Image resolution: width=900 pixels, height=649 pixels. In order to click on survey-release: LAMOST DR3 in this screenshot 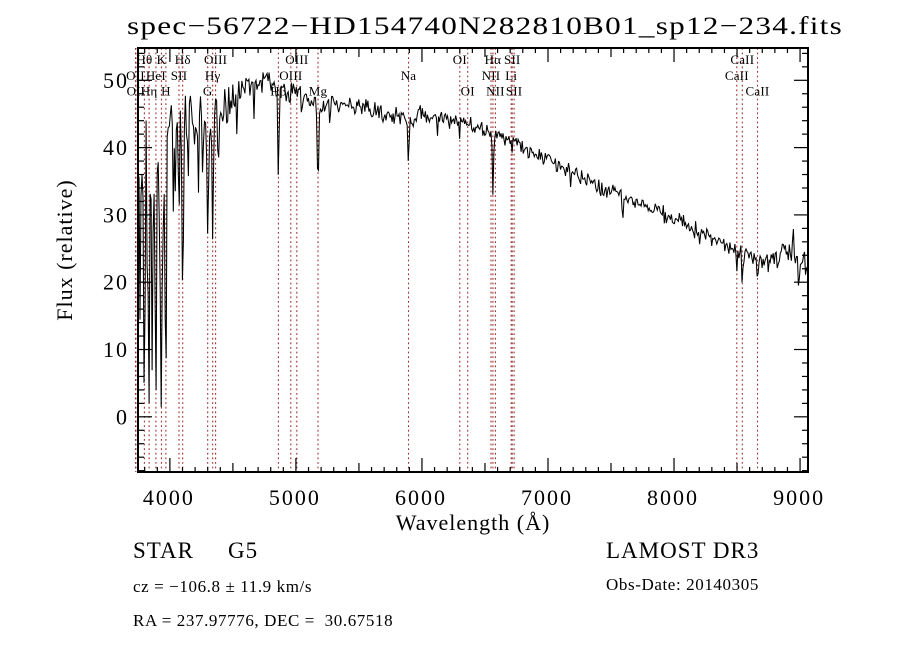, I will do `click(682, 550)`.